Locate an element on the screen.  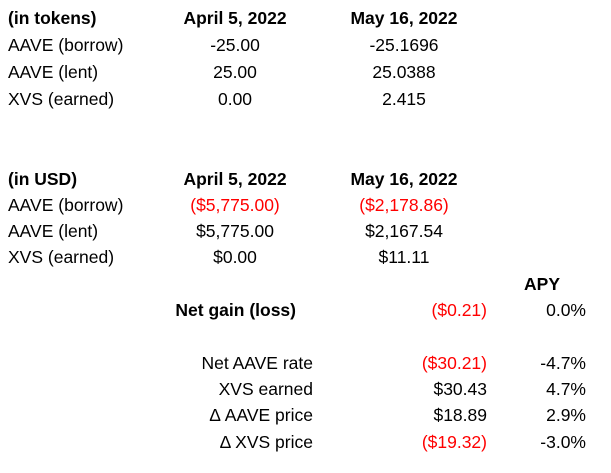
breakdown-apy: 4.7% is located at coordinates (566, 389).